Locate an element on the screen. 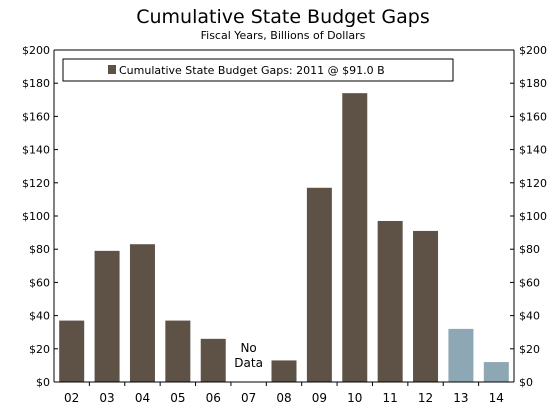  category-label: 12 is located at coordinates (425, 398).